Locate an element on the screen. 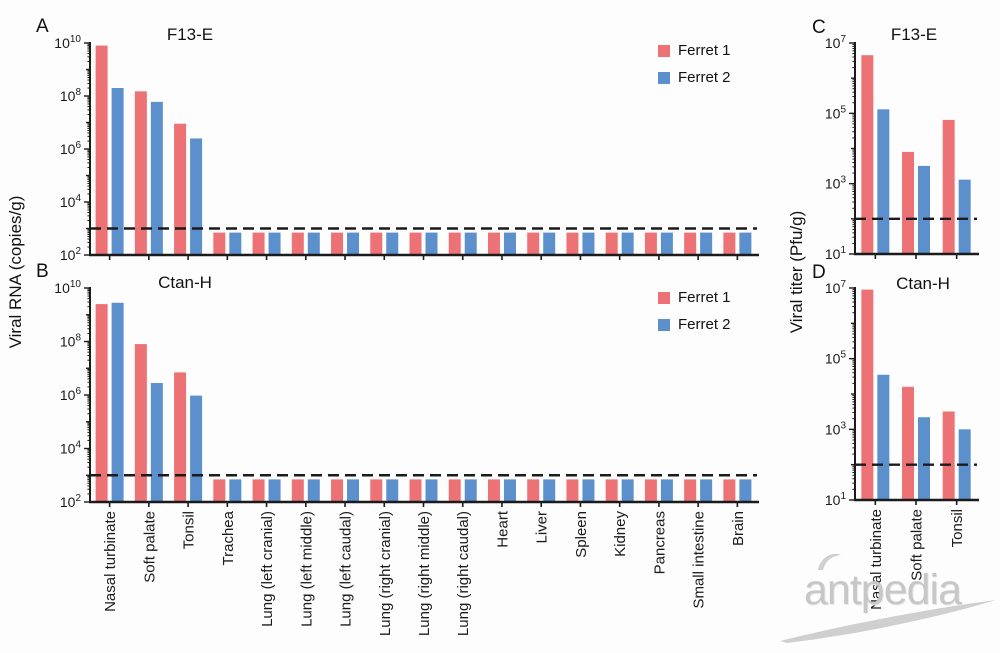 The width and height of the screenshot is (1000, 653). y-tick-label: 10¹⁰ is located at coordinates (67, 287).